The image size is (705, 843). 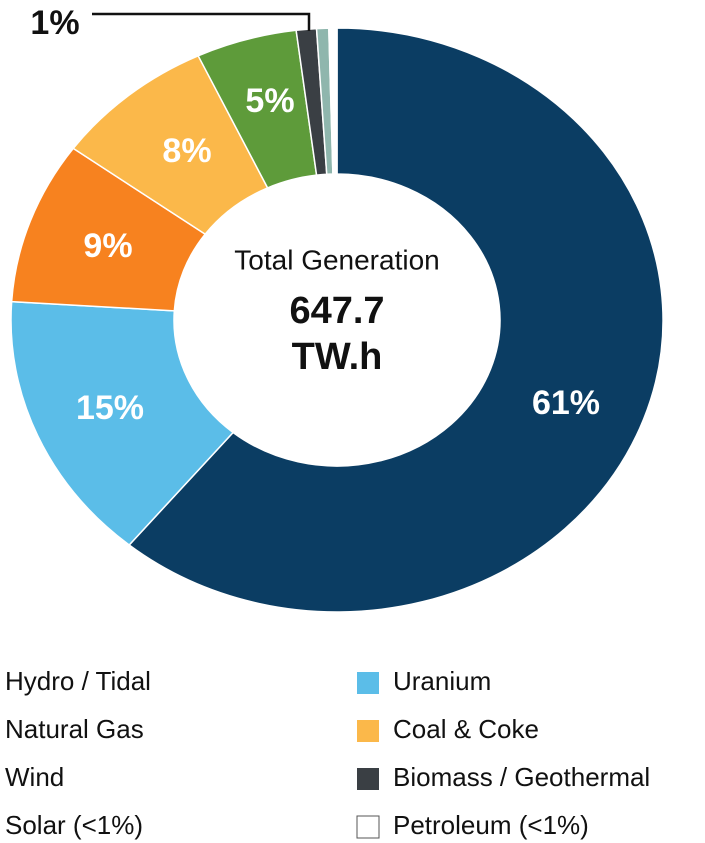 What do you see at coordinates (269, 101) in the screenshot?
I see `value-label: 5%` at bounding box center [269, 101].